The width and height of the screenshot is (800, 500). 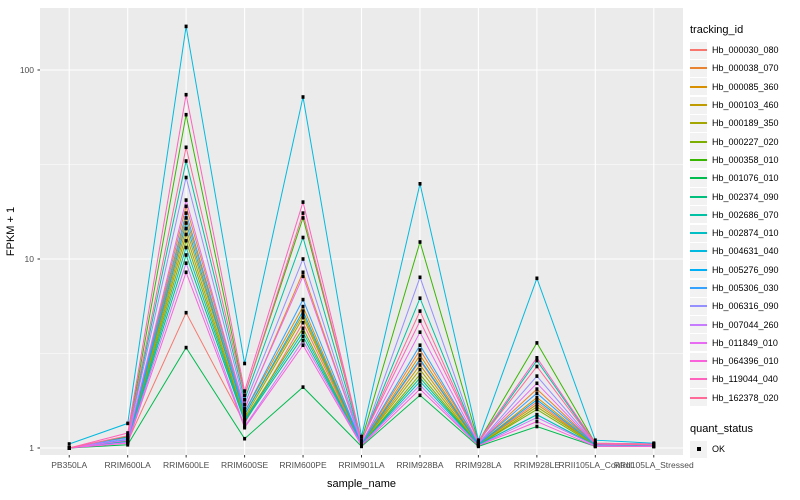 I want to click on legend-label: Hb_064396_010, so click(x=745, y=361).